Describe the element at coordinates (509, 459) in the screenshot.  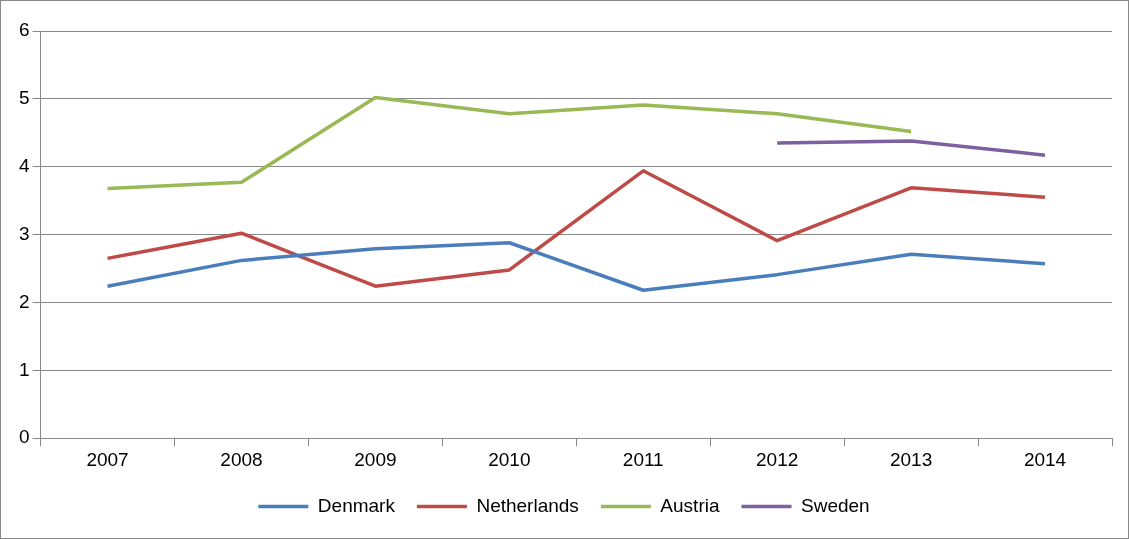
I see `x-tick-label: 2010` at that location.